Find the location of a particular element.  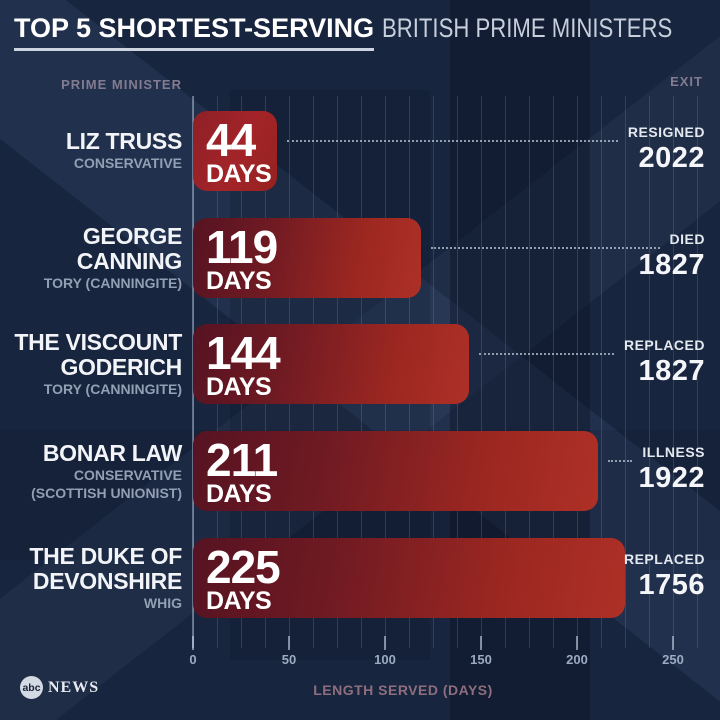

bar: 225 DAYS is located at coordinates (409, 578).